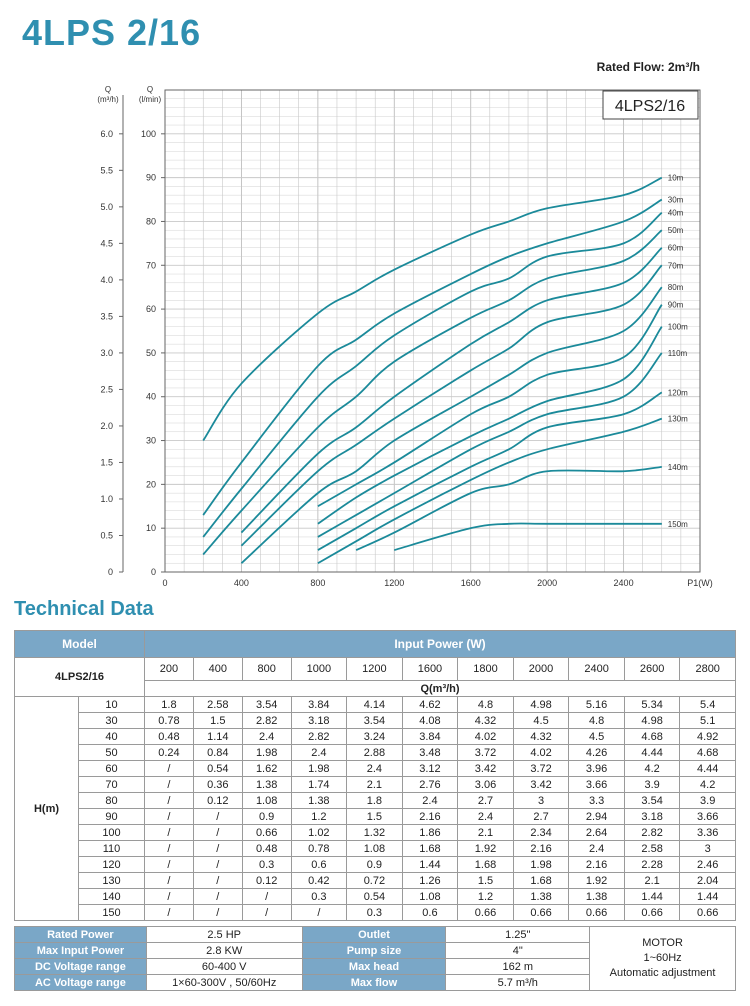 The image size is (750, 1006). I want to click on x-tick-label: 1200, so click(394, 583).